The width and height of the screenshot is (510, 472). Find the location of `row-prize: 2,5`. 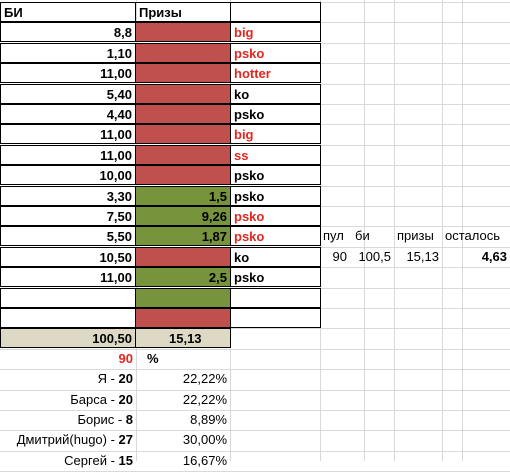

row-prize: 2,5 is located at coordinates (183, 277).